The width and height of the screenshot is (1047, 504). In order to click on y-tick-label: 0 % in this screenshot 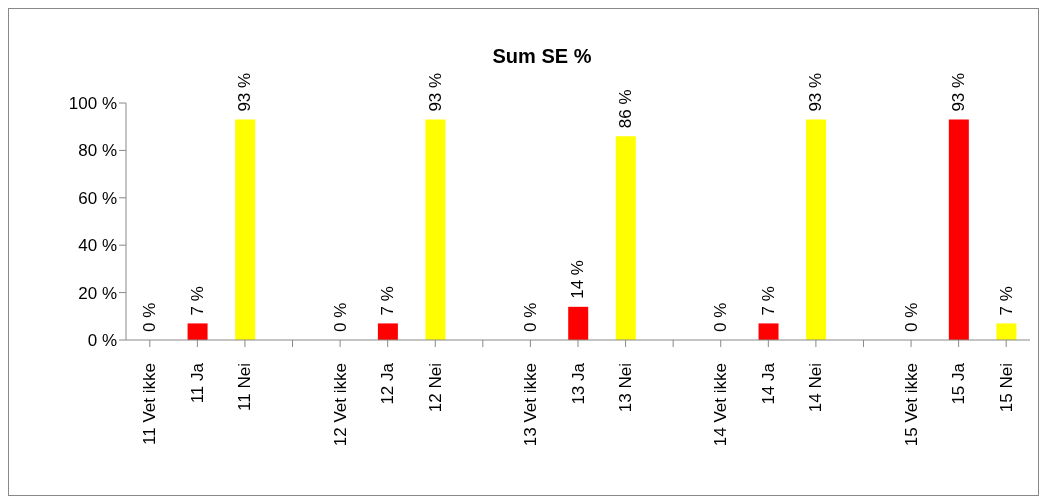, I will do `click(102, 341)`.